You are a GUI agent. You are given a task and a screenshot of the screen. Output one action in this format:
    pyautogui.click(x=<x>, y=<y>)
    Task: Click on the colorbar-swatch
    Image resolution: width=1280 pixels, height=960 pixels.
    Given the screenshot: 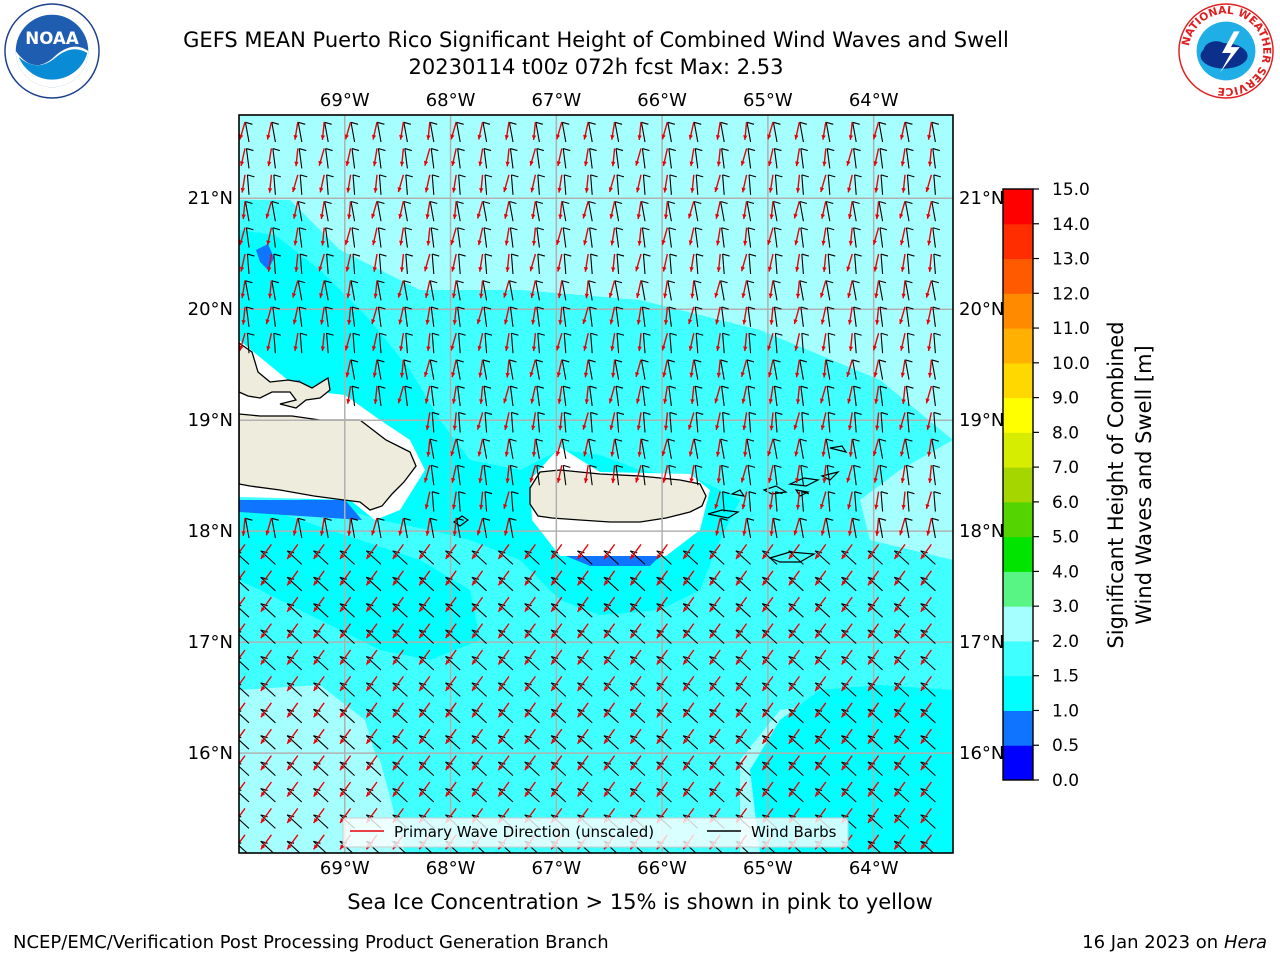 What is the action you would take?
    pyautogui.click(x=1018, y=311)
    